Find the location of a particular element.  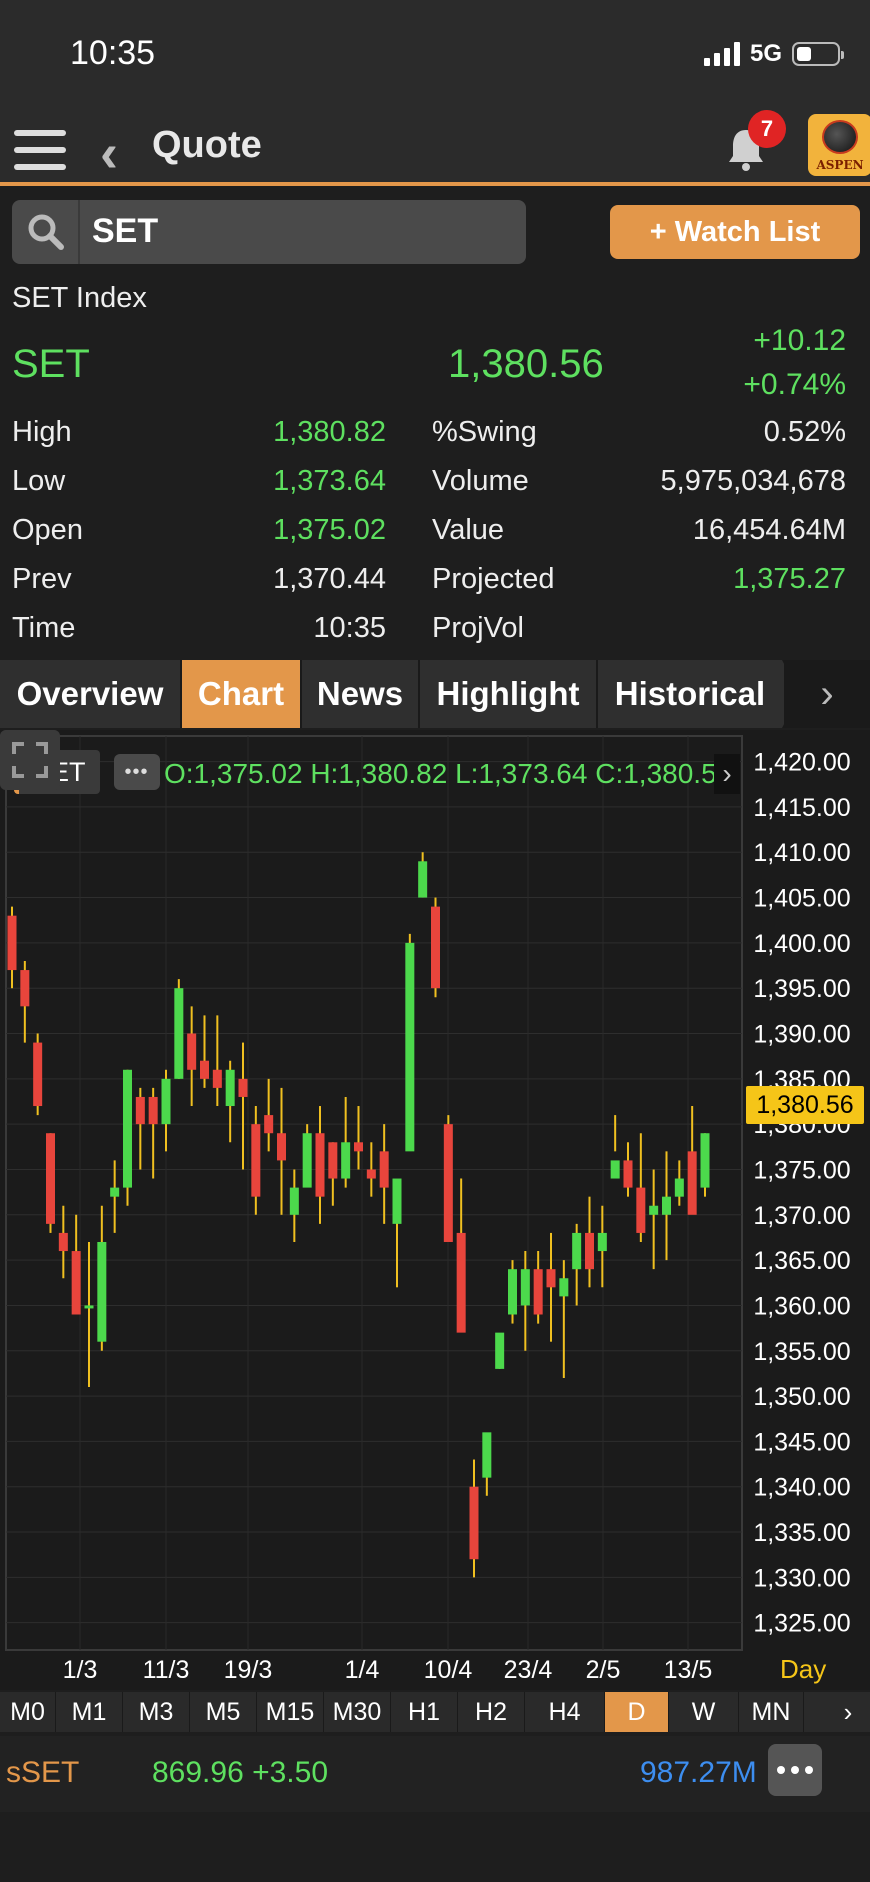

tab-historical: Historical is located at coordinates (690, 694).